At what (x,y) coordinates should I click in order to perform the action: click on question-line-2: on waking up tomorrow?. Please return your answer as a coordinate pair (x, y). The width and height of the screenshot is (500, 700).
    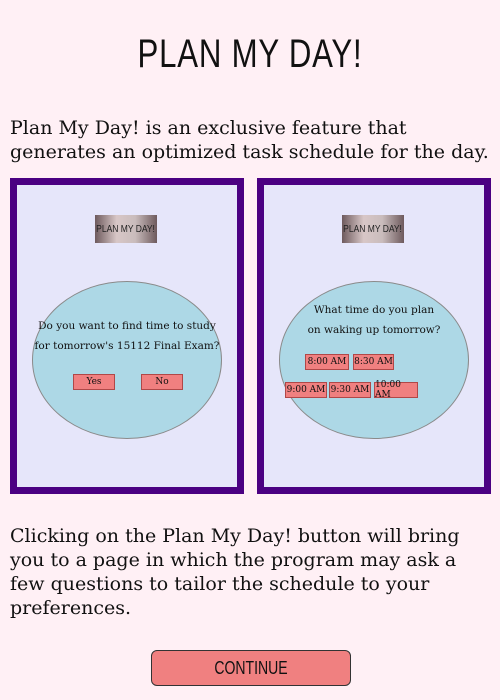
    Looking at the image, I should click on (374, 330).